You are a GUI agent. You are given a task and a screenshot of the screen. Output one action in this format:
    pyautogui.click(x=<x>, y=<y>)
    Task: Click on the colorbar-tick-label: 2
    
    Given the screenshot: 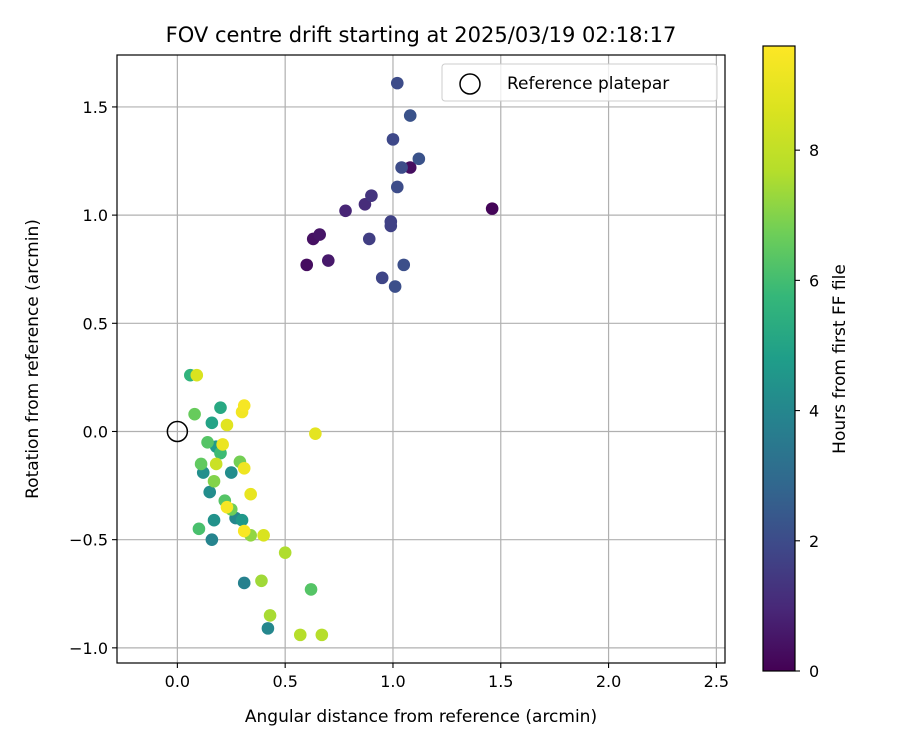 What is the action you would take?
    pyautogui.click(x=814, y=541)
    